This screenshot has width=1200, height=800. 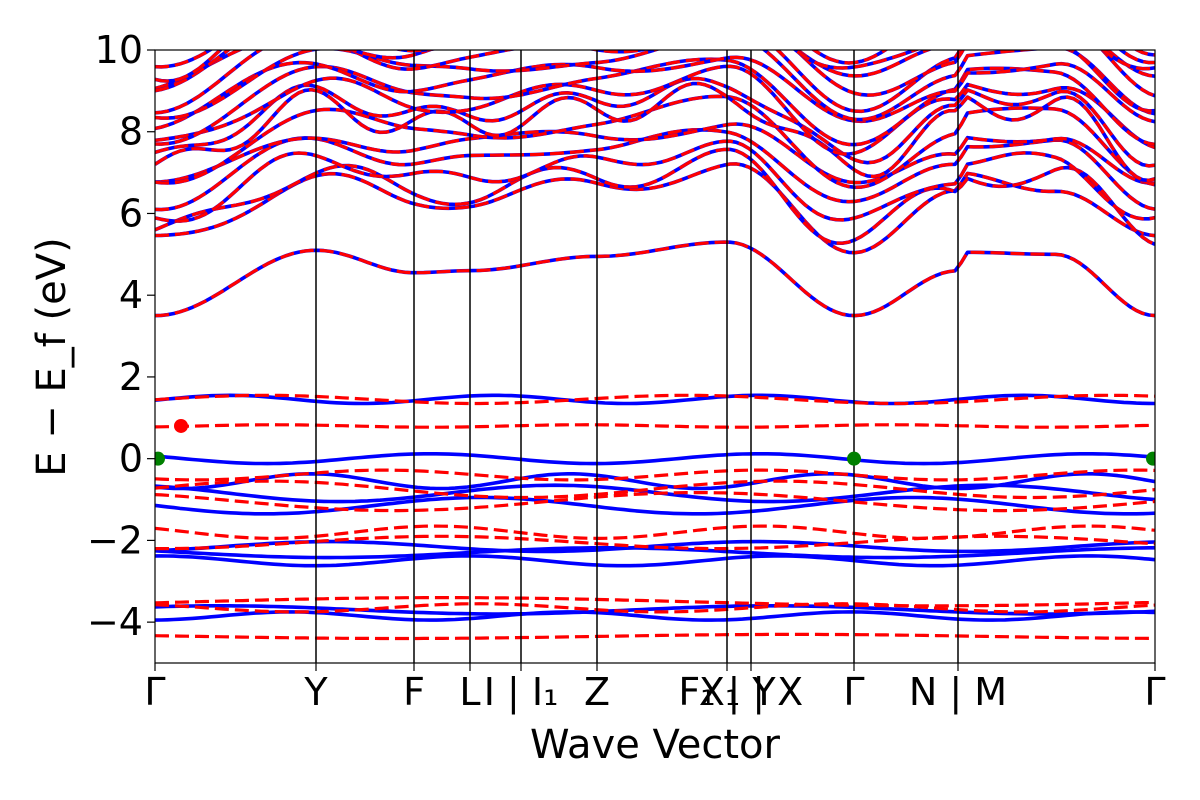 I want to click on y-tick-label: 6, so click(x=131, y=213).